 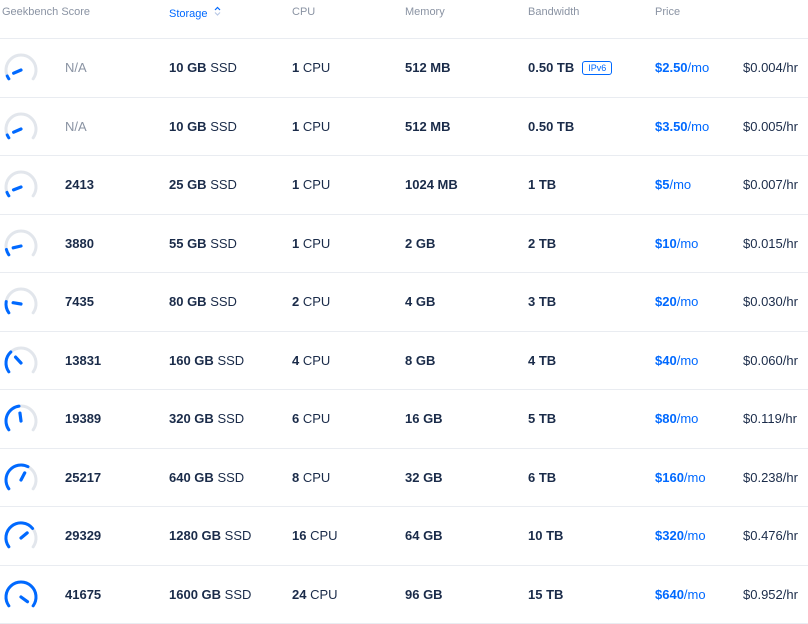 I want to click on bandwidth-cell: 10 TB, so click(x=545, y=535).